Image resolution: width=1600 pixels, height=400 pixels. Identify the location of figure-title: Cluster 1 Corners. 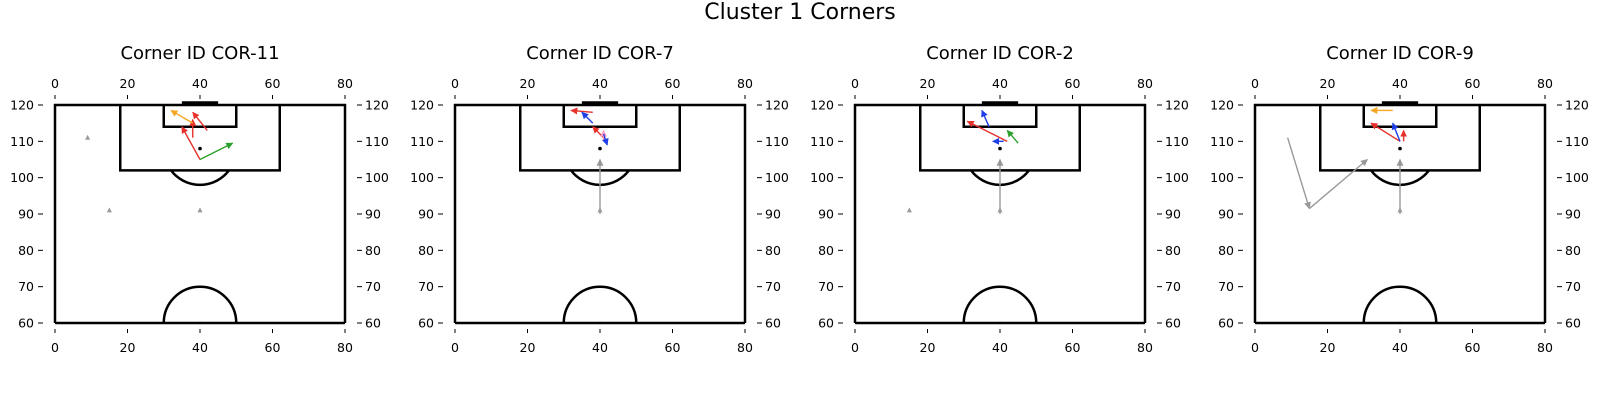
(800, 12).